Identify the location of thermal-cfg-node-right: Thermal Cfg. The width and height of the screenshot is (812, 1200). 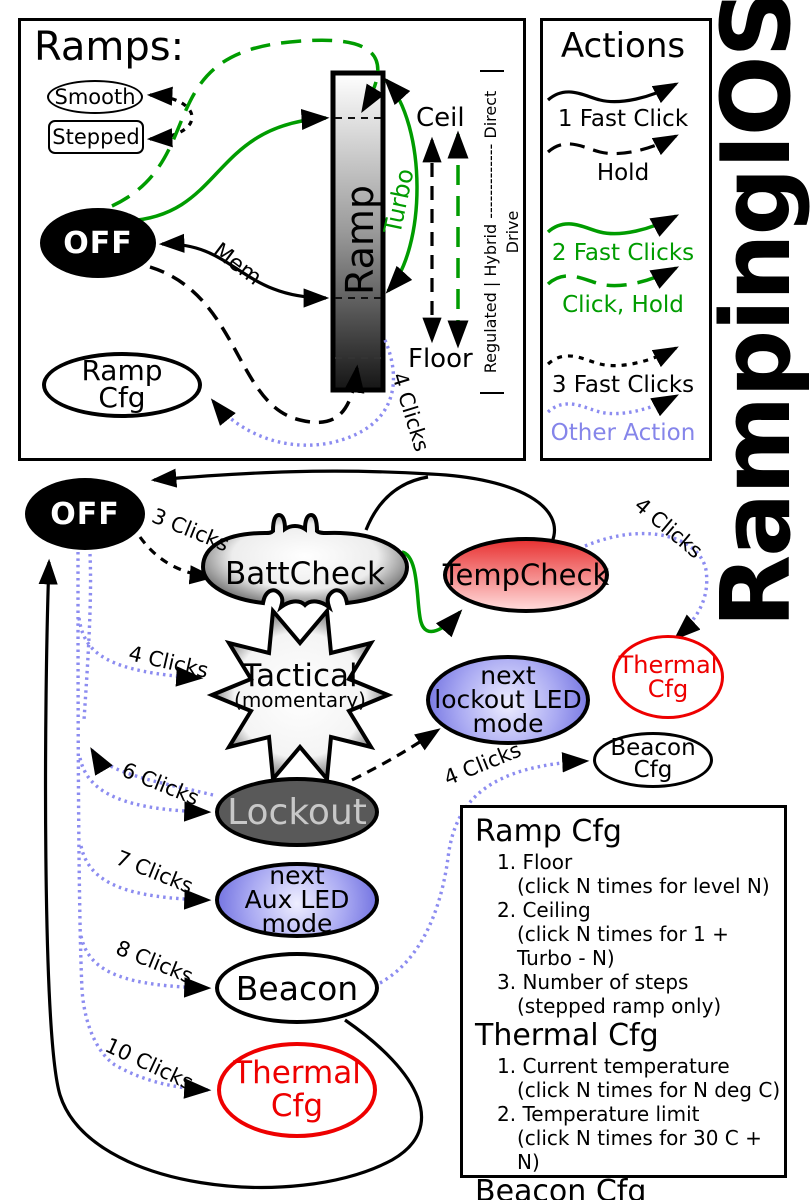
(668, 677).